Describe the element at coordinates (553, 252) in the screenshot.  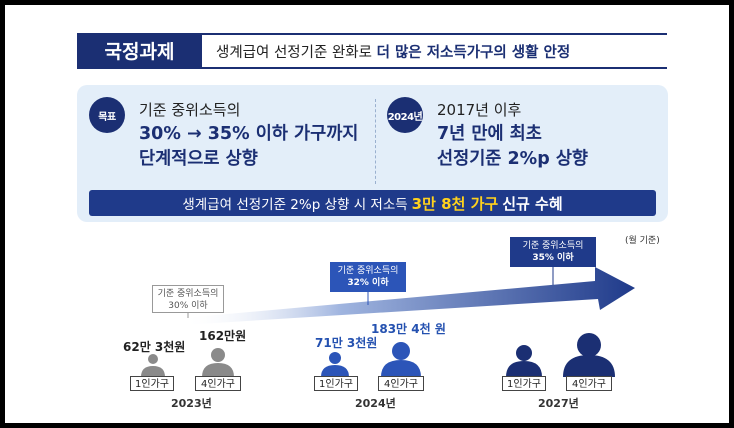
I see `stage-2027-label: 기준 중위소득의 35% 이하` at that location.